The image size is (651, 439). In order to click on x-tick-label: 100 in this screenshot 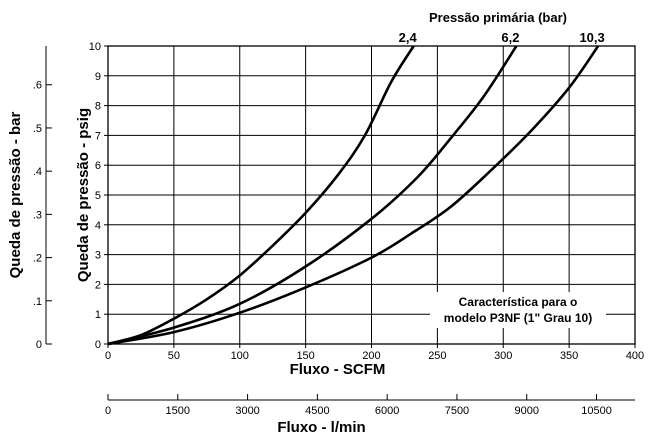, I will do `click(240, 356)`.